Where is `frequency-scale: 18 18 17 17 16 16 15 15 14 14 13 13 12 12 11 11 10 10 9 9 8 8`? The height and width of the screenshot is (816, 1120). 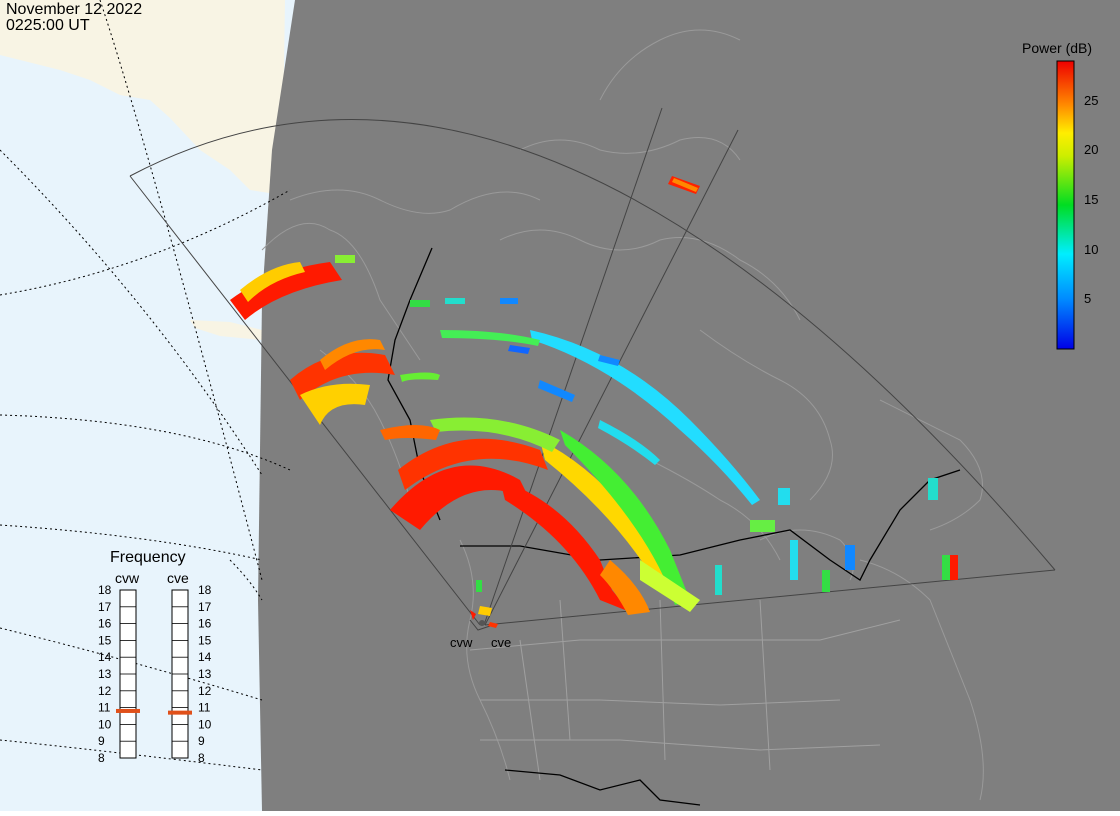 frequency-scale: 18 18 17 17 16 16 15 15 14 14 13 13 12 12 11 11 10 10 9 9 8 8 is located at coordinates (155, 675).